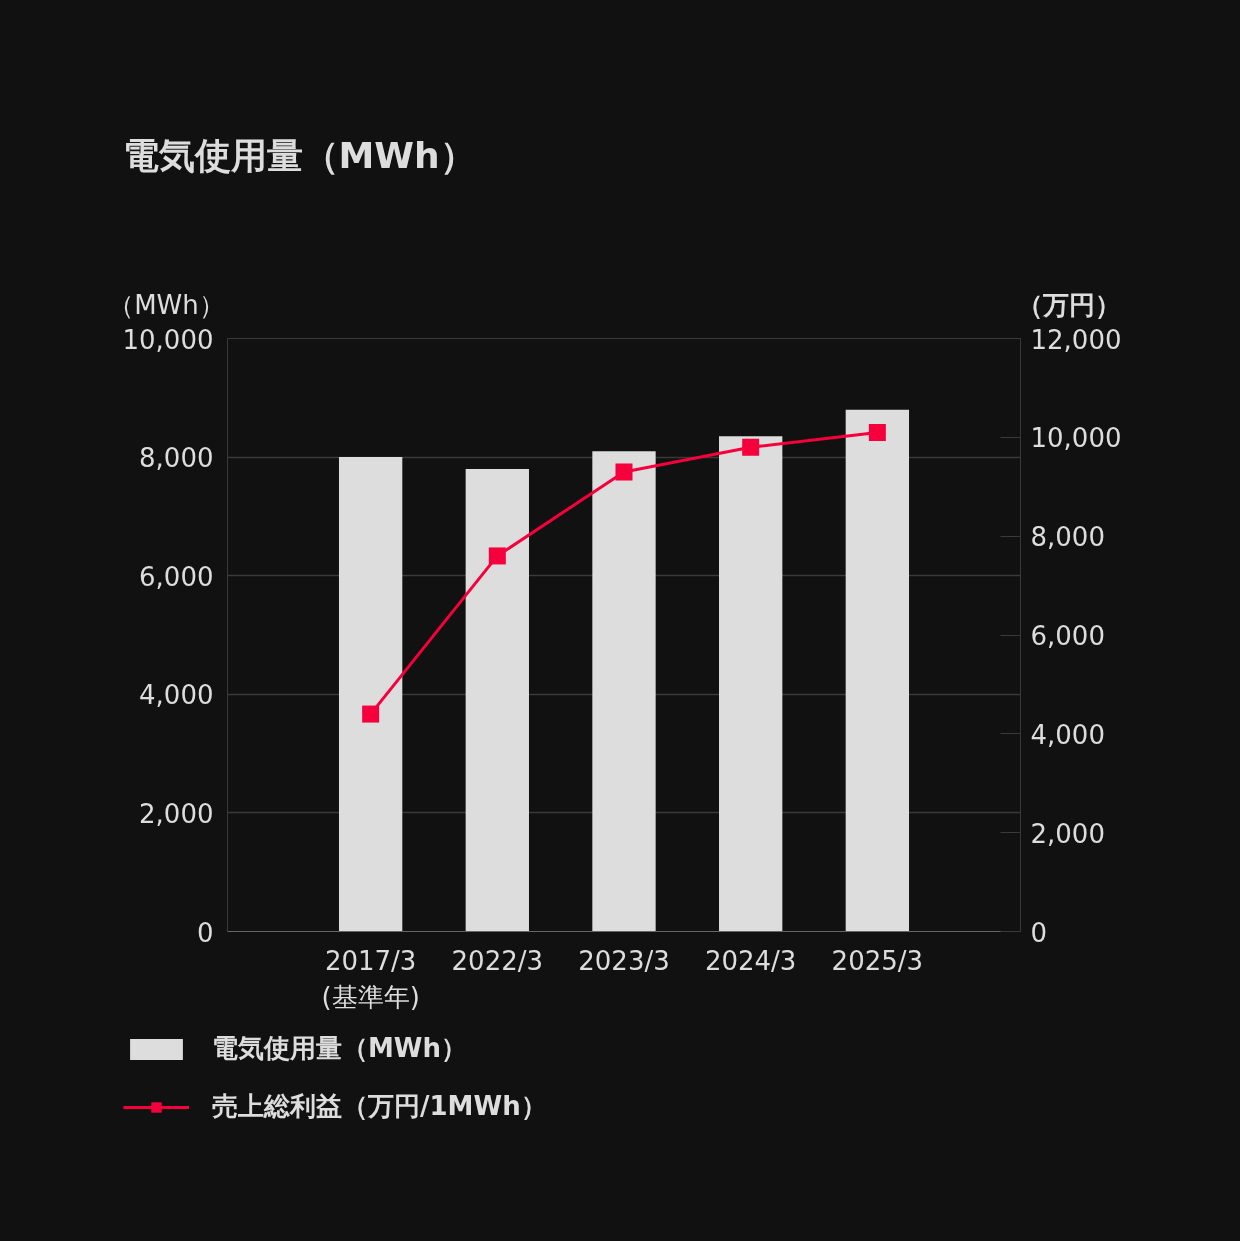 Image resolution: width=1240 pixels, height=1241 pixels. What do you see at coordinates (379, 1106) in the screenshot?
I see `legend-label: 売上総利益（万円/1MWh）` at bounding box center [379, 1106].